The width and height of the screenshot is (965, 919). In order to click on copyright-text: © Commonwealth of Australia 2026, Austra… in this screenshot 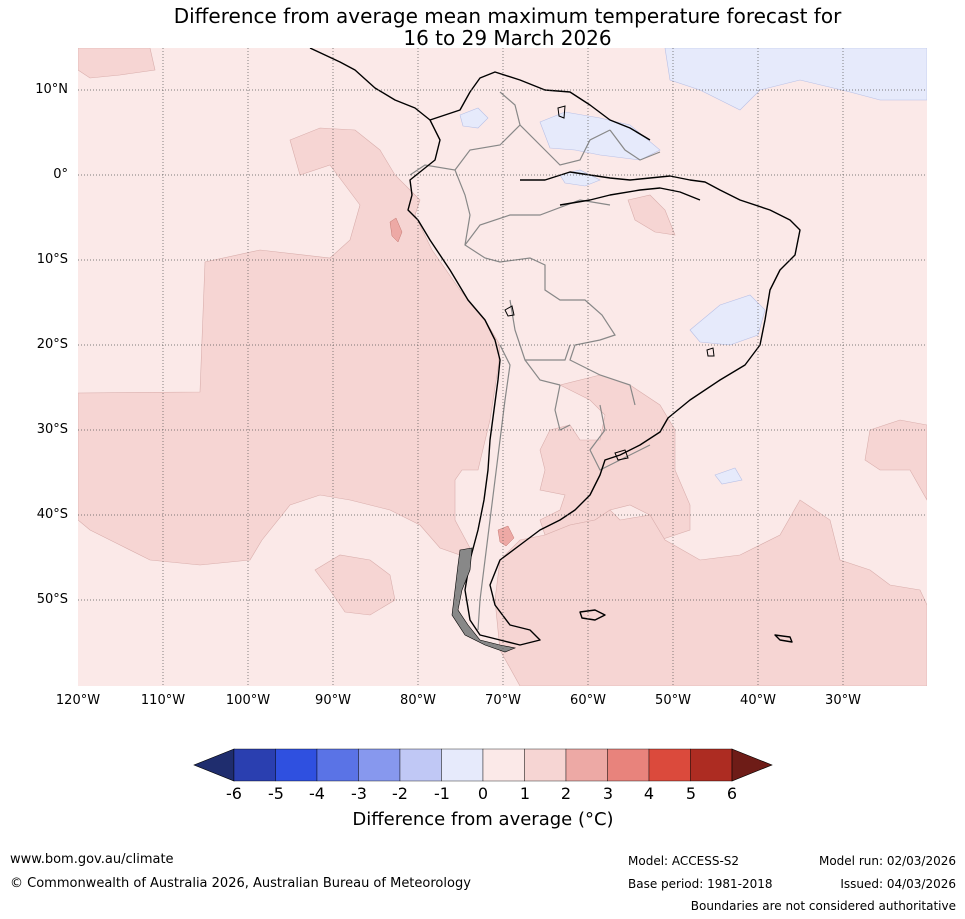, I will do `click(240, 883)`.